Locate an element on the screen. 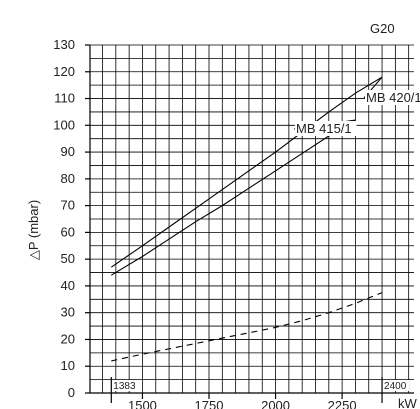 The height and width of the screenshot is (409, 420). y-tick-label: 110 is located at coordinates (64, 98).